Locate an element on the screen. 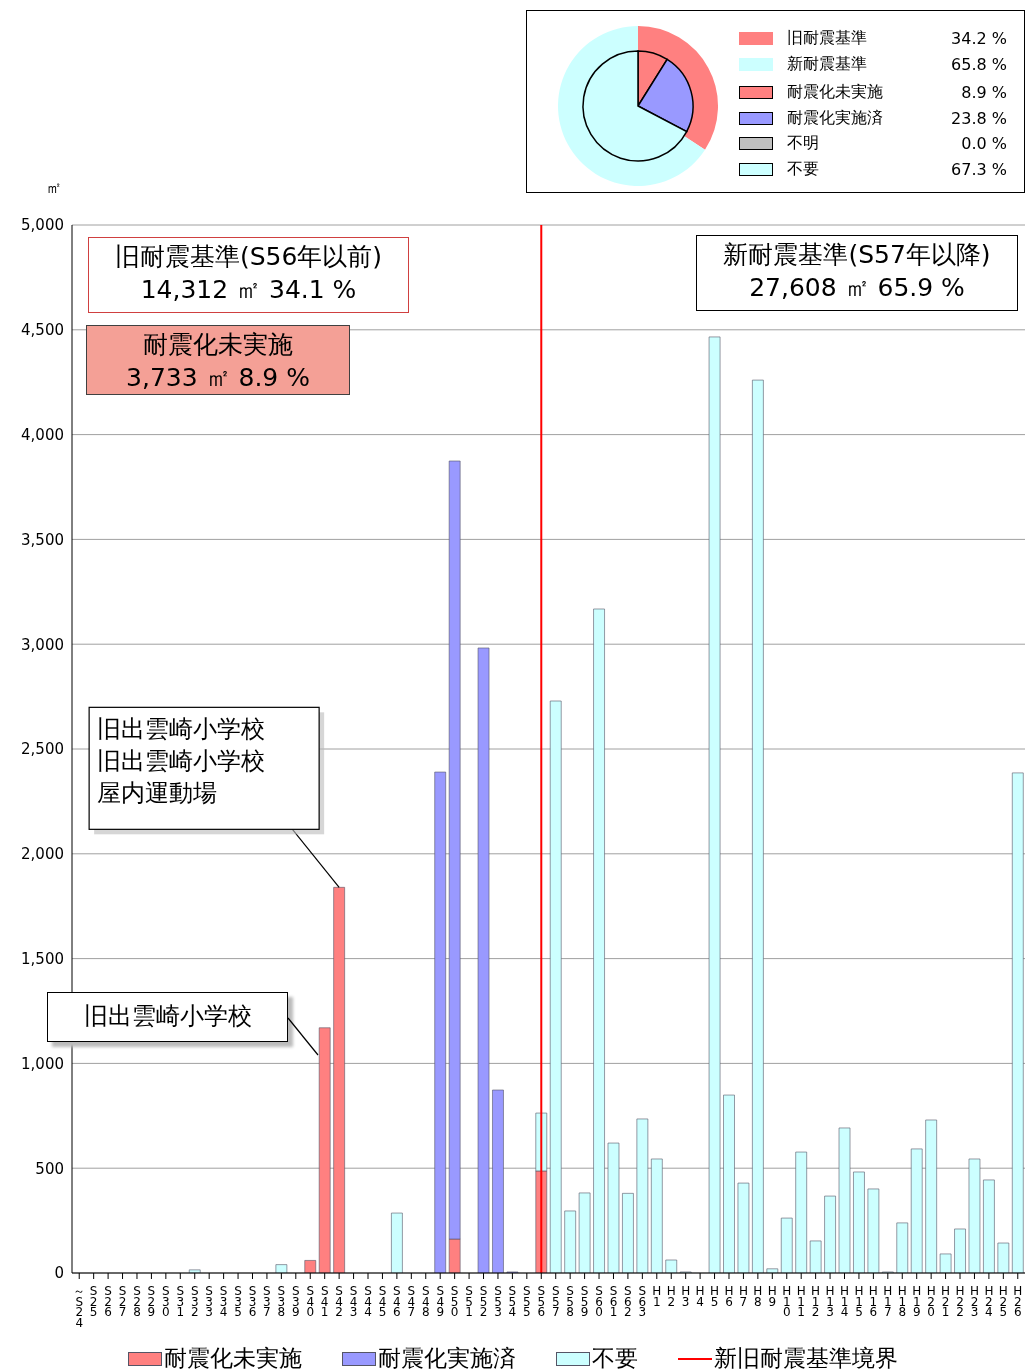  x-tick-label: H16 is located at coordinates (873, 1301).